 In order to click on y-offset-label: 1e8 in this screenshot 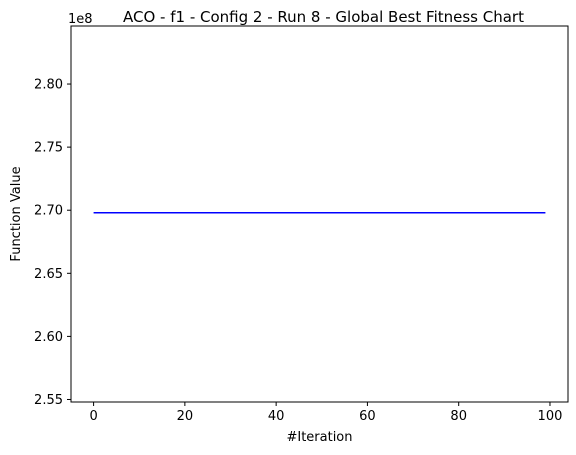, I will do `click(80, 19)`.